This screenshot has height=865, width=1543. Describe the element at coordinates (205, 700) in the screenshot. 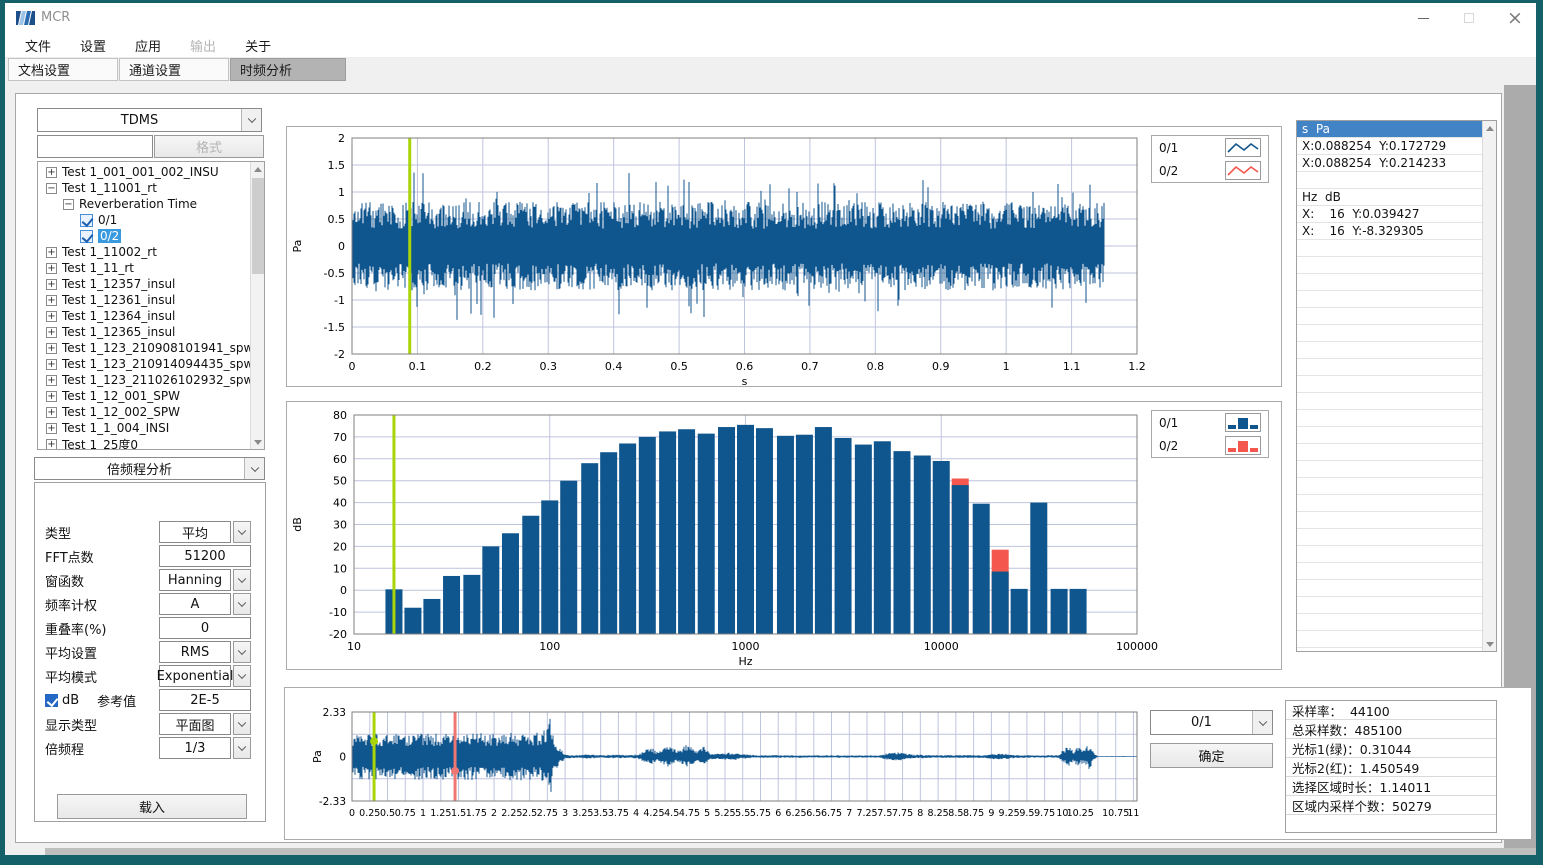

I see `form-input-8: 2E-5` at that location.